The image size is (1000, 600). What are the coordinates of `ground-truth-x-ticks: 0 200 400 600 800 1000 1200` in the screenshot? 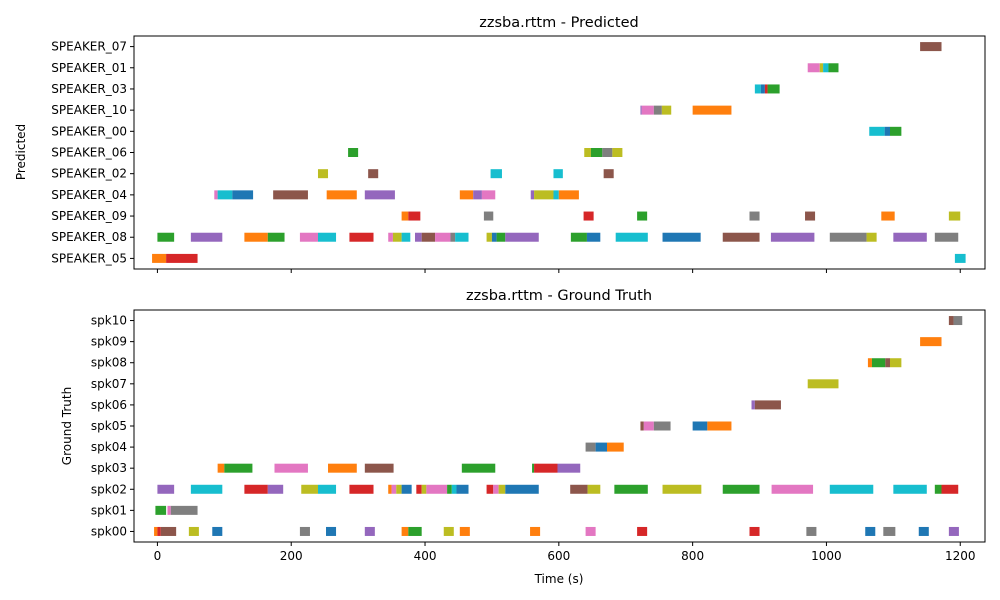 It's located at (565, 552).